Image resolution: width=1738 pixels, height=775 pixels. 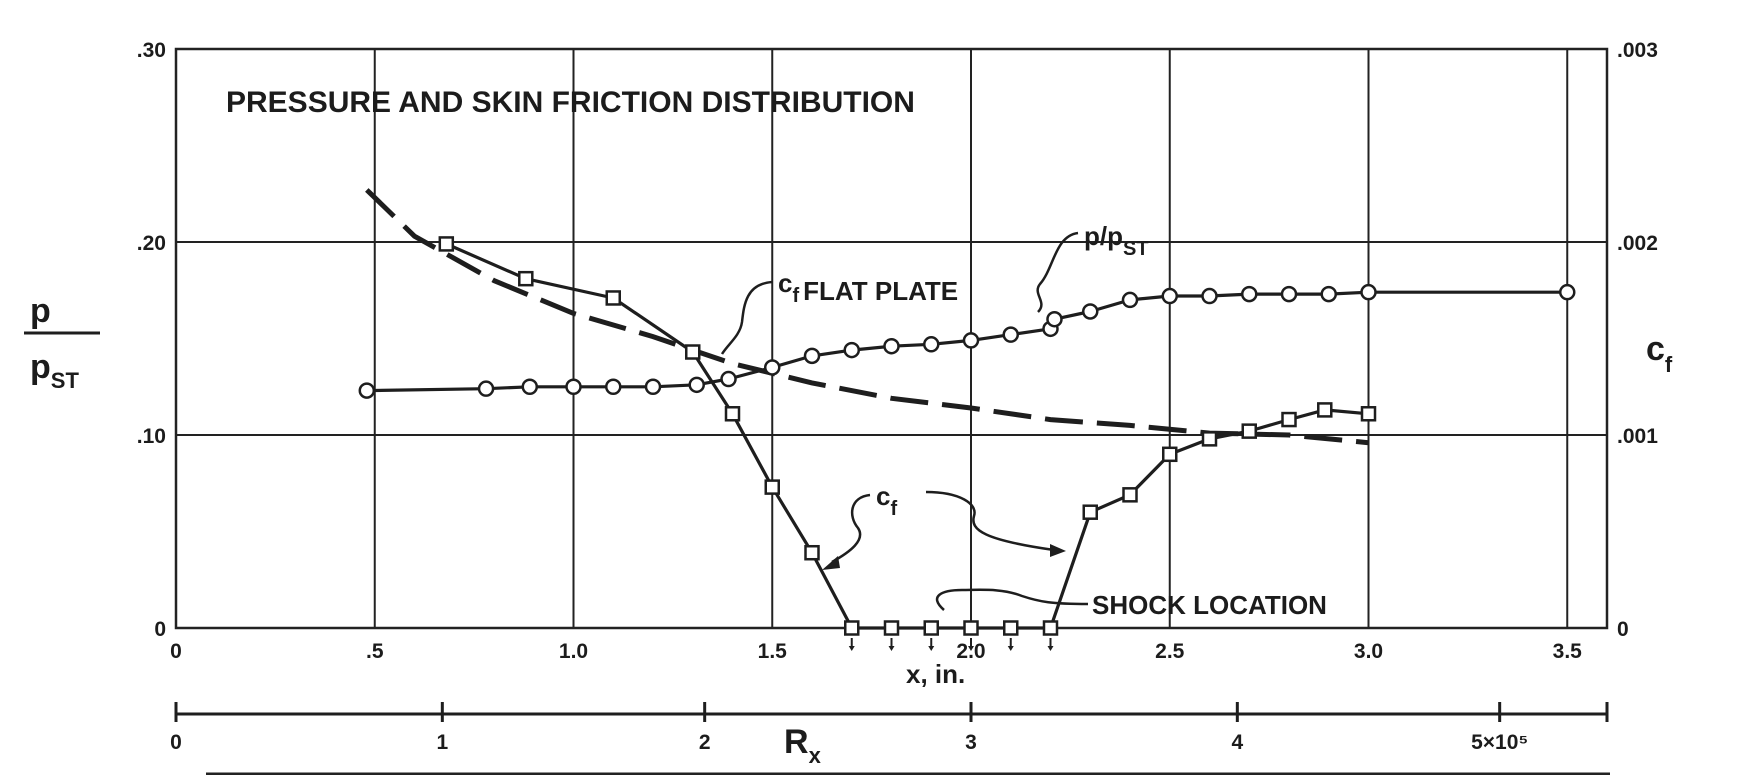 What do you see at coordinates (1209, 605) in the screenshot?
I see `svg-text: SHOCK LOCATION` at bounding box center [1209, 605].